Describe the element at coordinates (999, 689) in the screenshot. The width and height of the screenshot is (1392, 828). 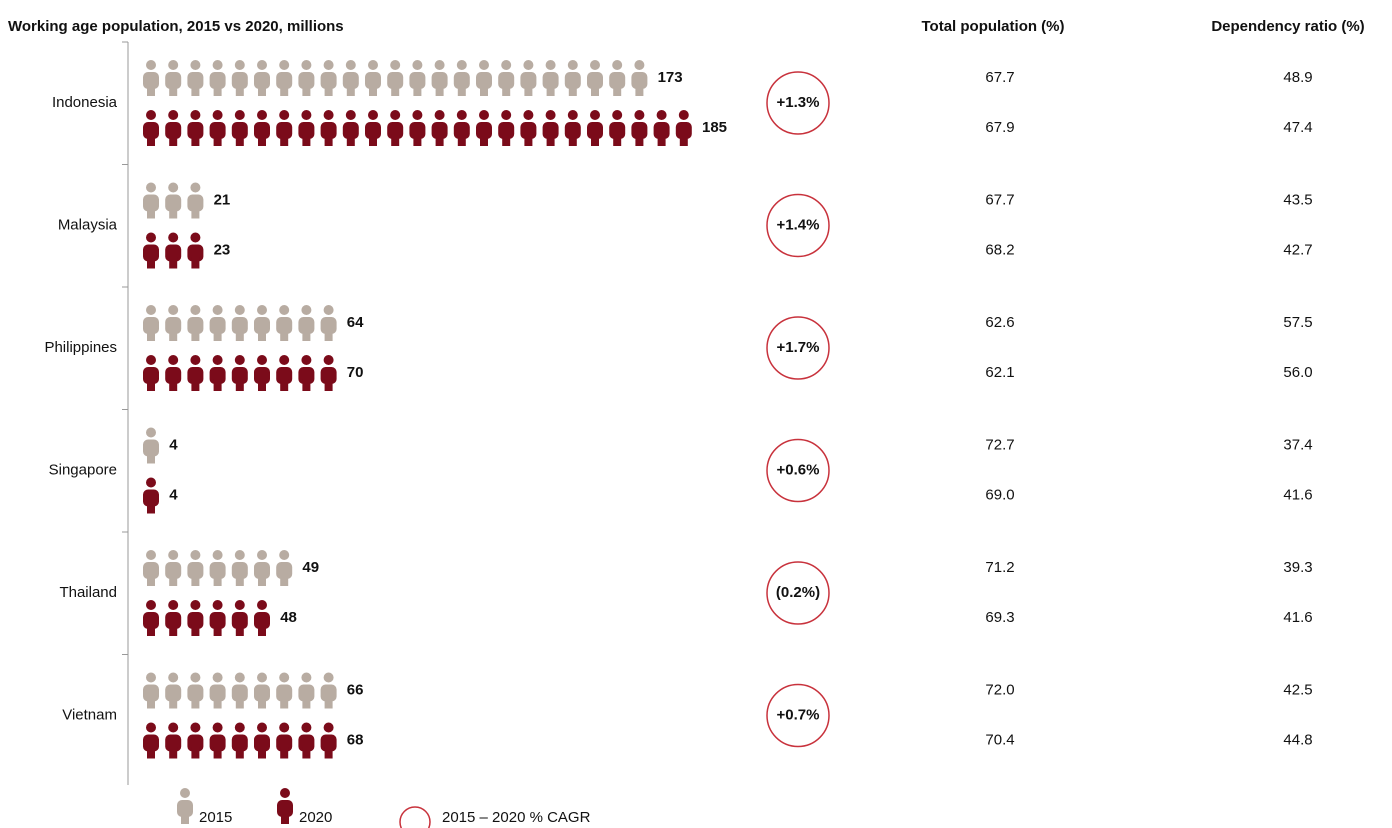
I see `table-cell: 72.0` at that location.